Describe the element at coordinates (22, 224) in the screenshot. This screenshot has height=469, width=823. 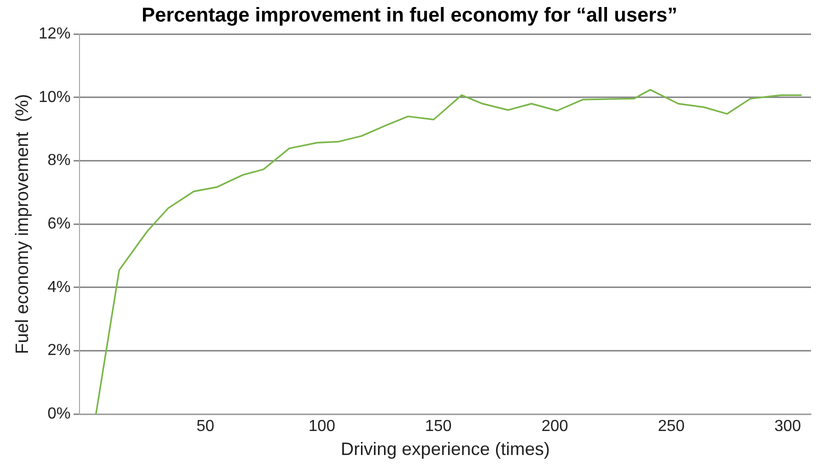
I see `y-axis-title: Fuel economy improvement (%)` at that location.